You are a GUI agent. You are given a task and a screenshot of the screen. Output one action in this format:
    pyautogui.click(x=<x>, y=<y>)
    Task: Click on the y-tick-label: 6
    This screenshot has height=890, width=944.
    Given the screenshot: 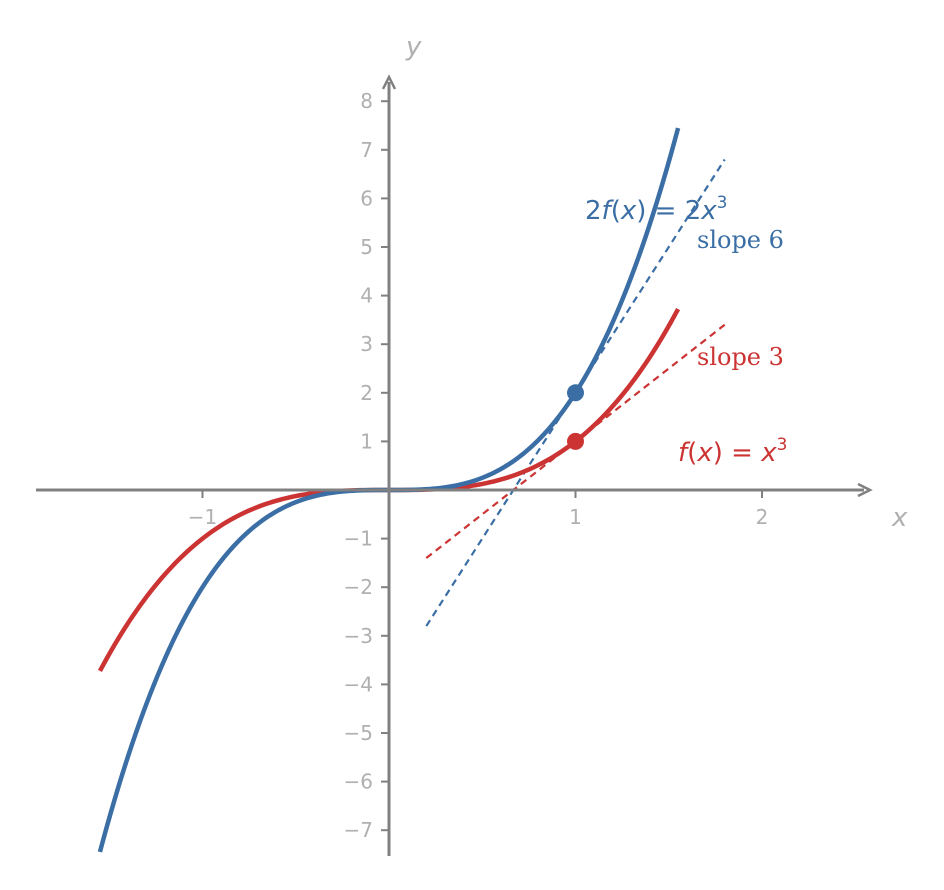 What is the action you would take?
    pyautogui.click(x=366, y=198)
    